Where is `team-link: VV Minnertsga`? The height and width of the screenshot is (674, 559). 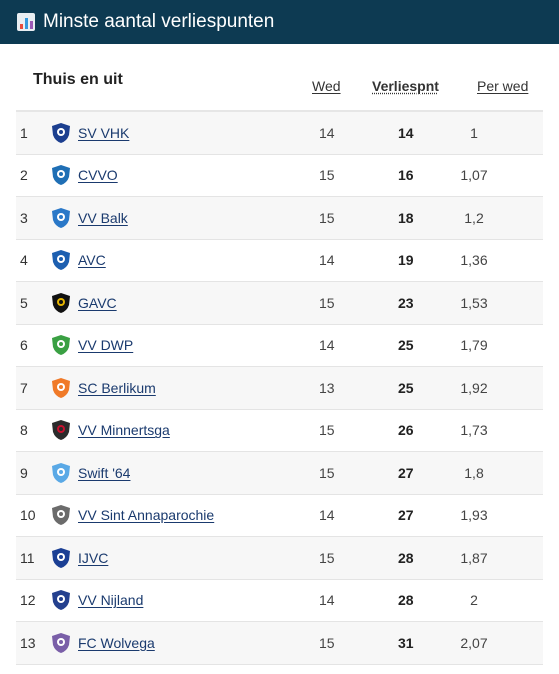 team-link: VV Minnertsga is located at coordinates (124, 430).